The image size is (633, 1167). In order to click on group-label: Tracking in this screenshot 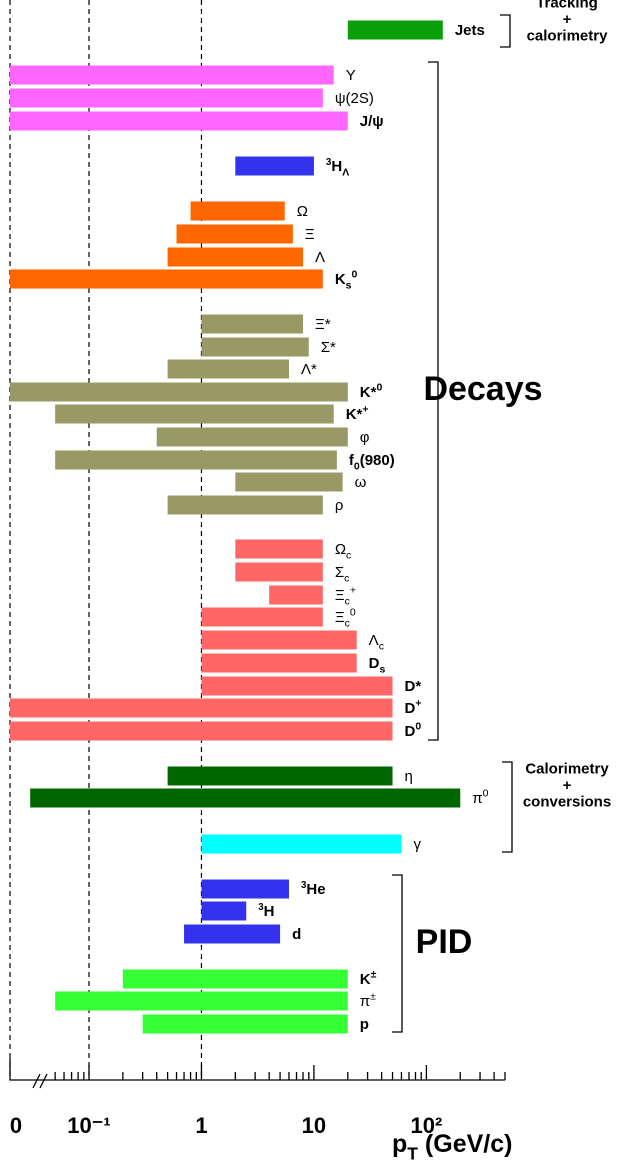, I will do `click(567, 6)`.